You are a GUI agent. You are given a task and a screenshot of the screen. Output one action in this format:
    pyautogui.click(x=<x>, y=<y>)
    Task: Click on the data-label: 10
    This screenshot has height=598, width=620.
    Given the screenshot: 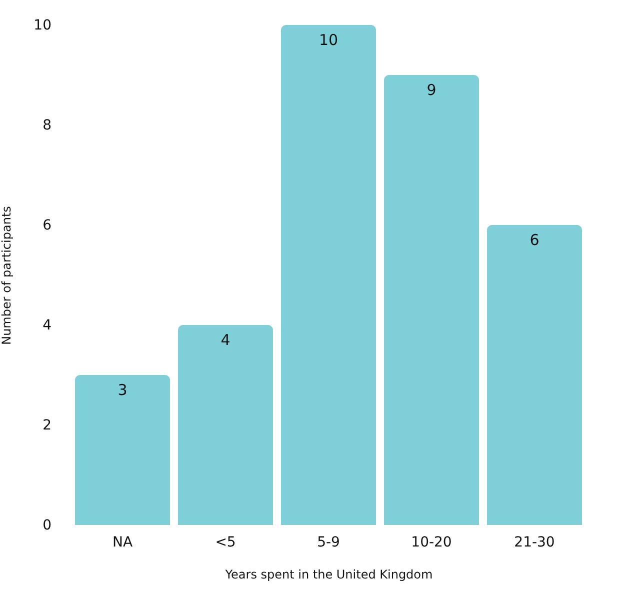 What is the action you would take?
    pyautogui.click(x=328, y=40)
    